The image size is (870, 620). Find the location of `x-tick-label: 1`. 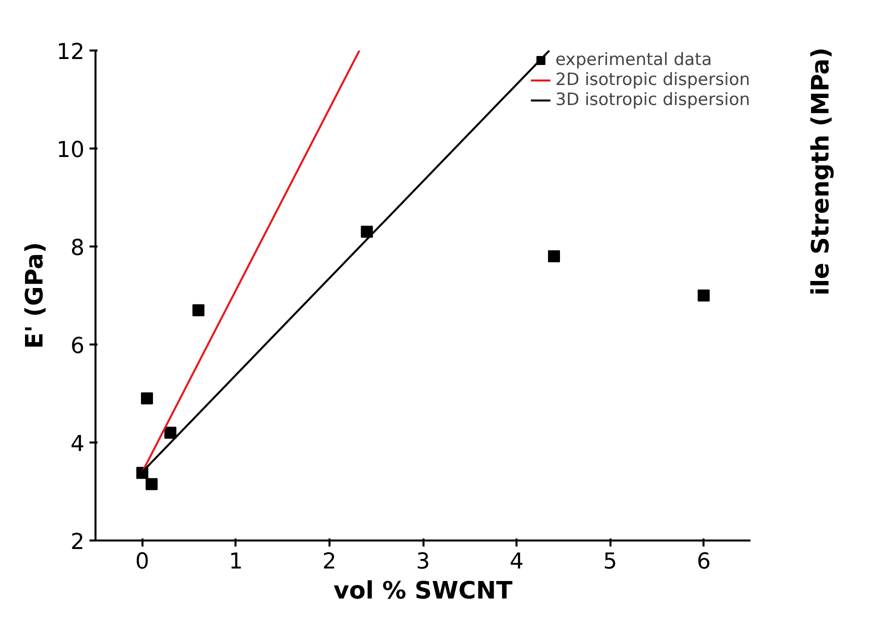

x-tick-label: 1 is located at coordinates (235, 562).